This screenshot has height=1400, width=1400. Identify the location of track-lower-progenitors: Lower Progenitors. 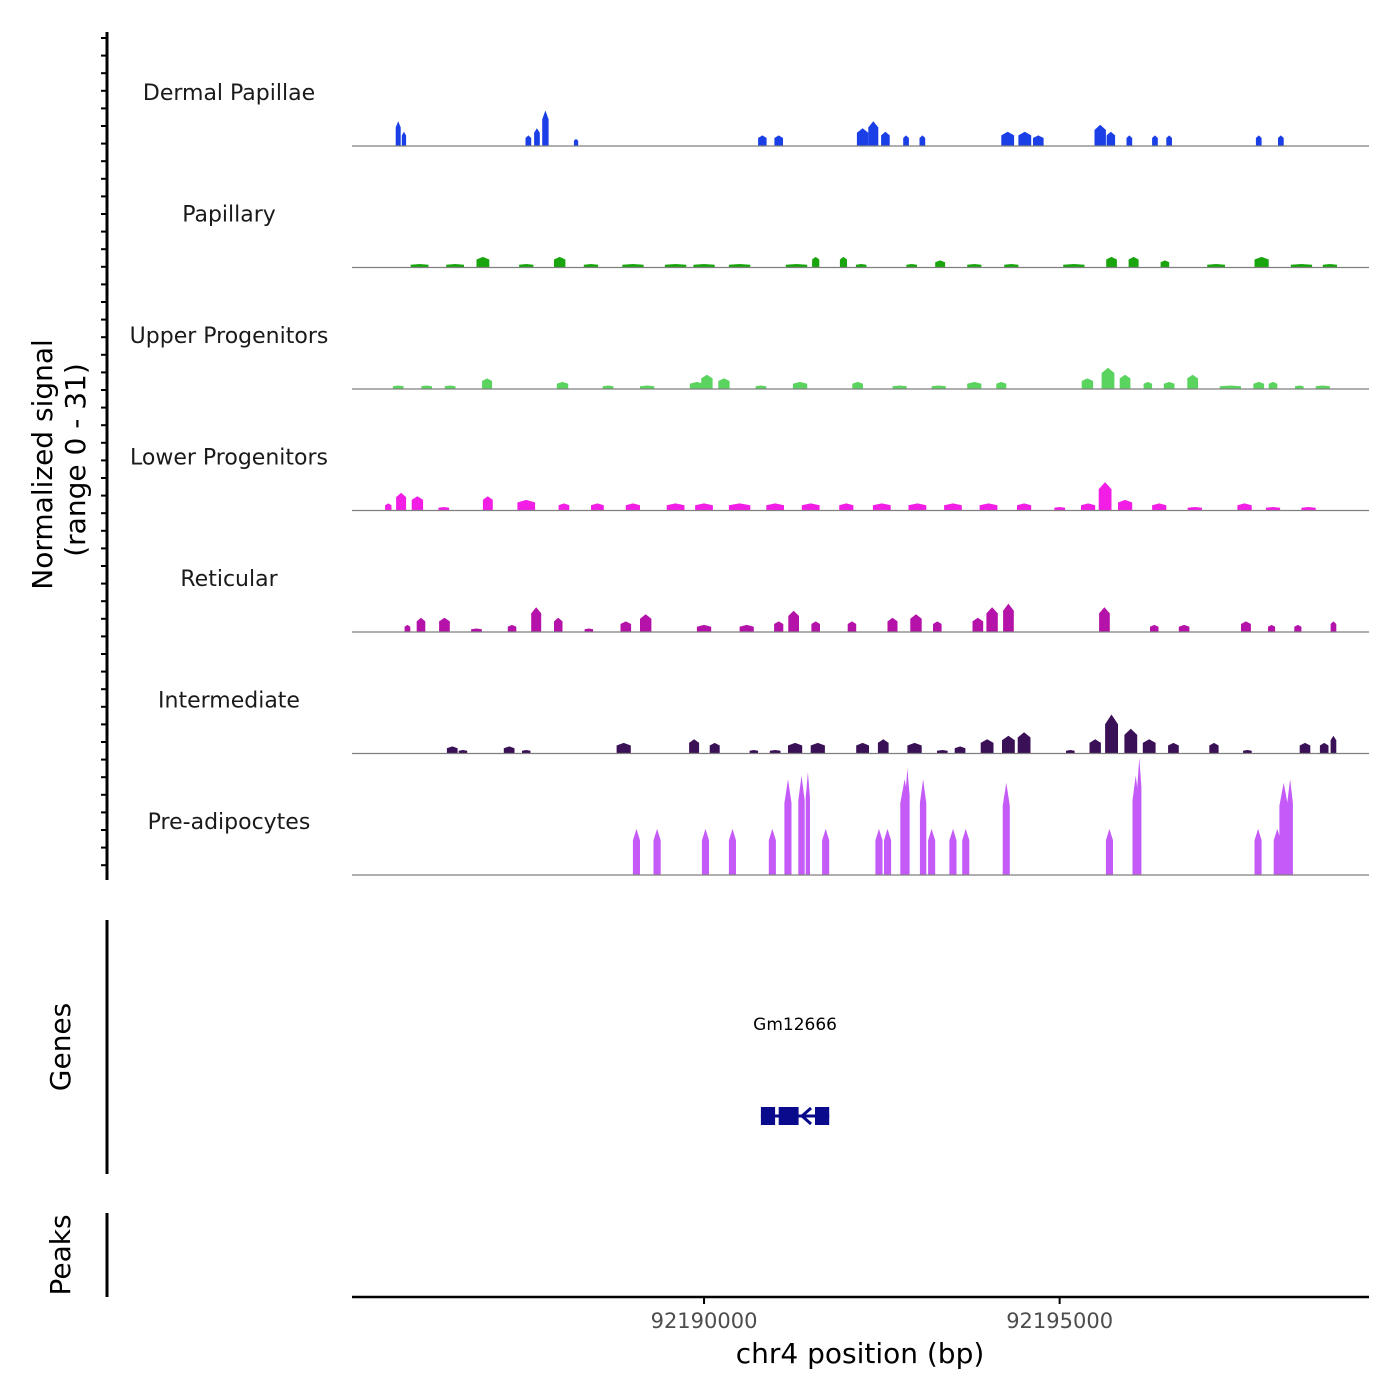
(749, 479).